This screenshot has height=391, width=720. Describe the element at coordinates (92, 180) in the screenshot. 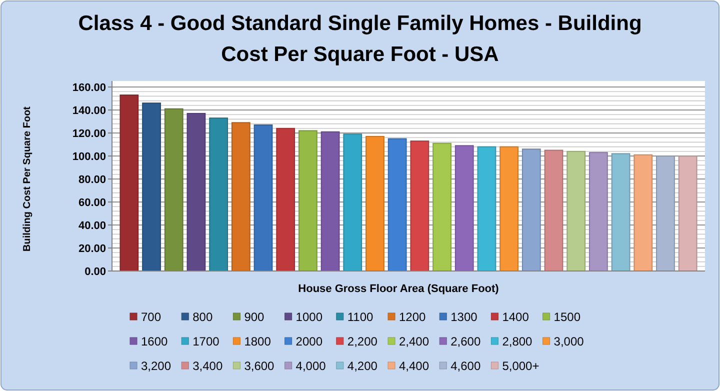

I see `y-tick-label: 80.00` at that location.